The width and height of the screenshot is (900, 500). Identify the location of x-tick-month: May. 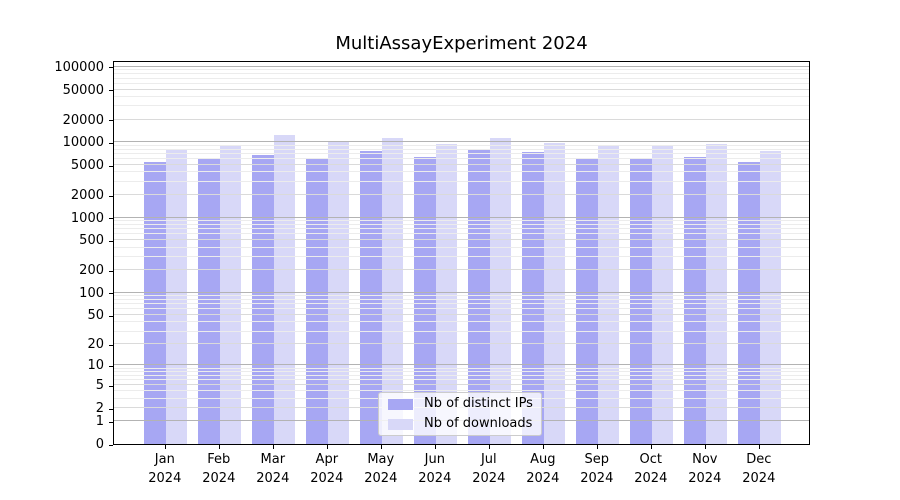
(381, 459).